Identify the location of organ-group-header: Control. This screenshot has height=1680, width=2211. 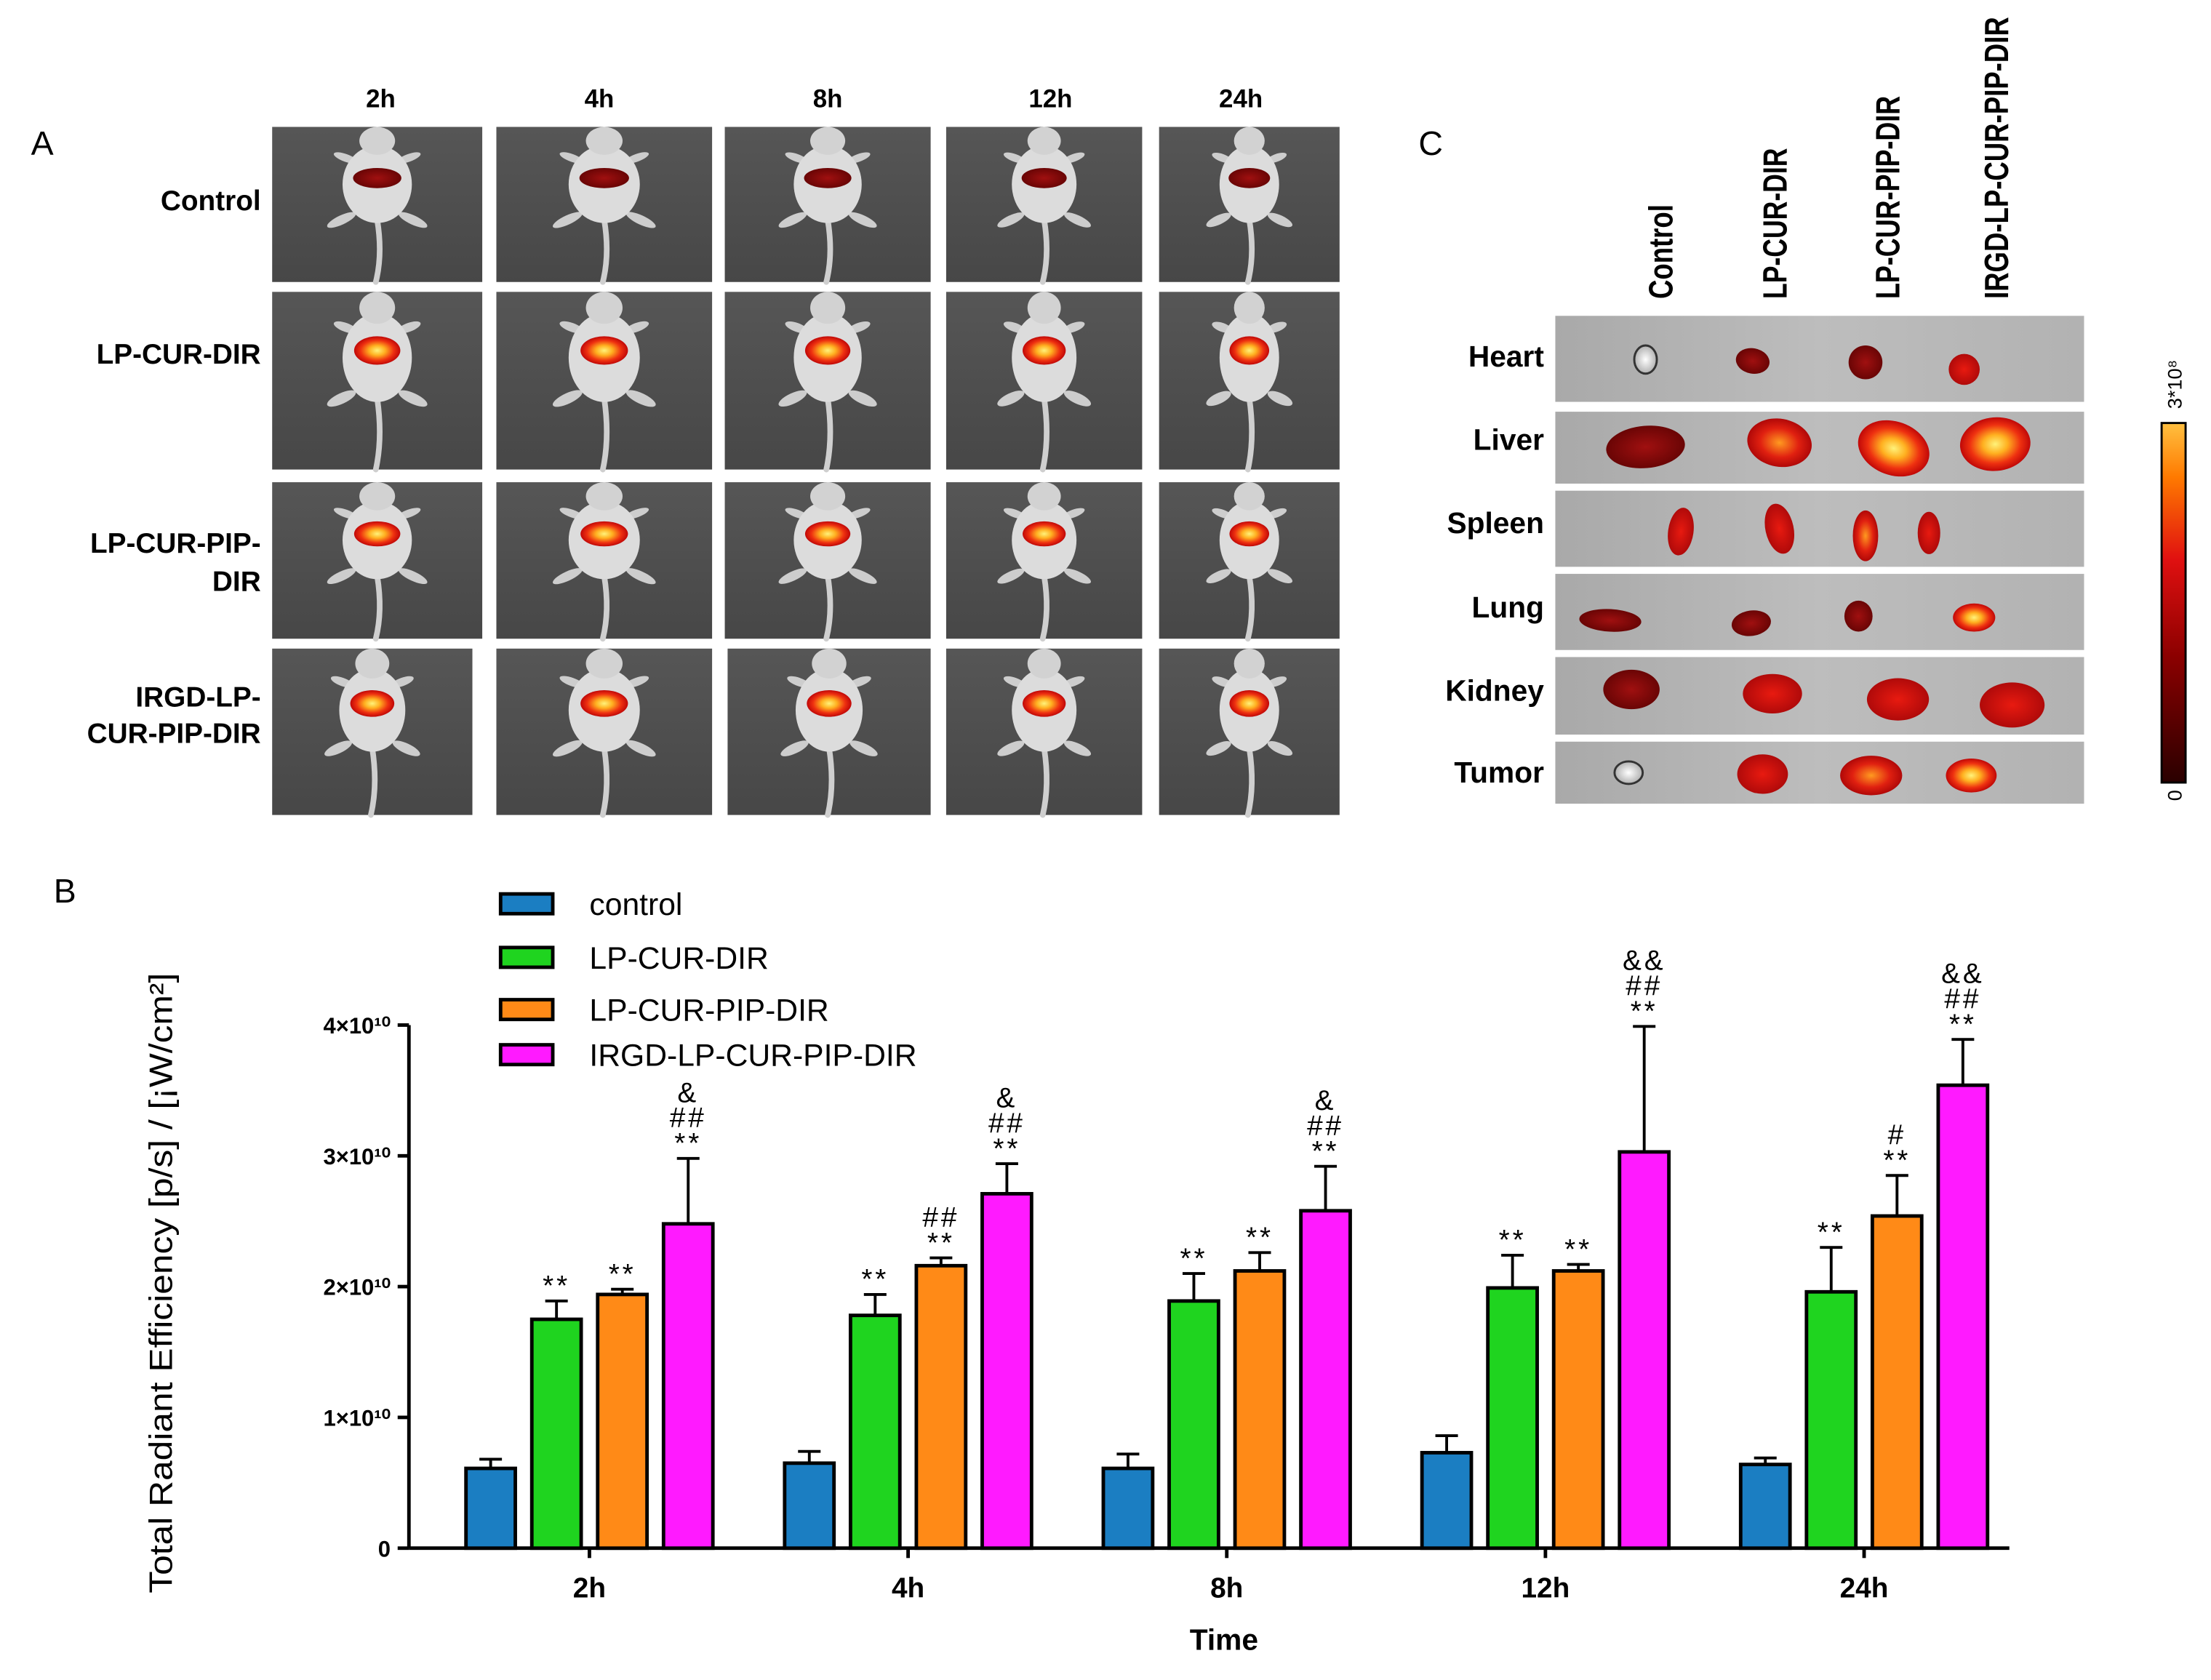
(1660, 251).